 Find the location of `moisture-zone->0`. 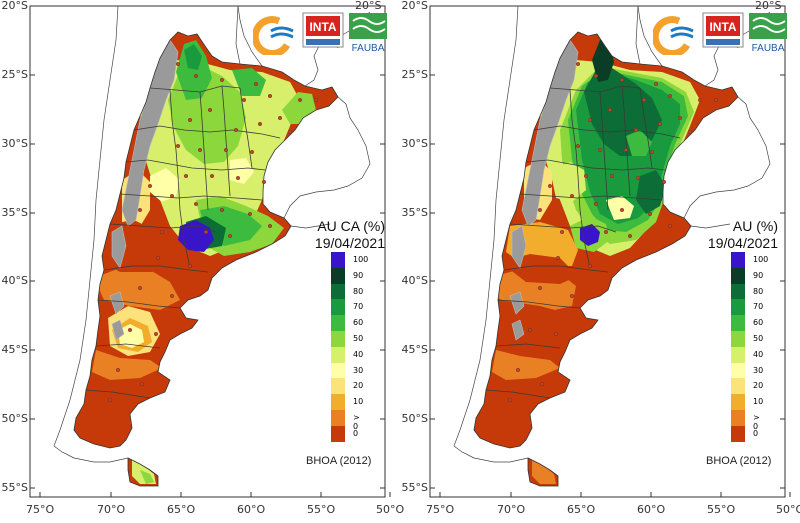

moisture-zone->0 is located at coordinates (544, 472).